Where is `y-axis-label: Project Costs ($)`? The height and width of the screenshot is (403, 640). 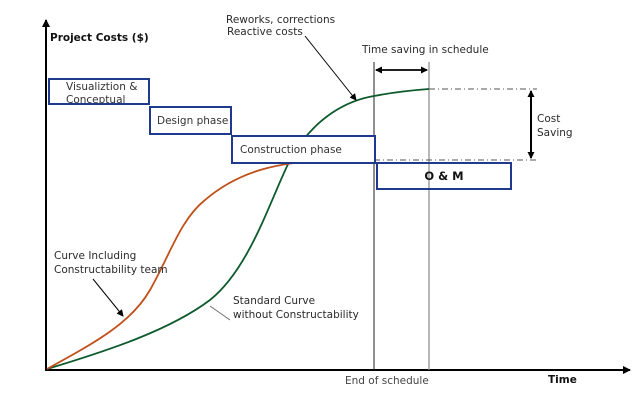 y-axis-label: Project Costs ($) is located at coordinates (99, 38).